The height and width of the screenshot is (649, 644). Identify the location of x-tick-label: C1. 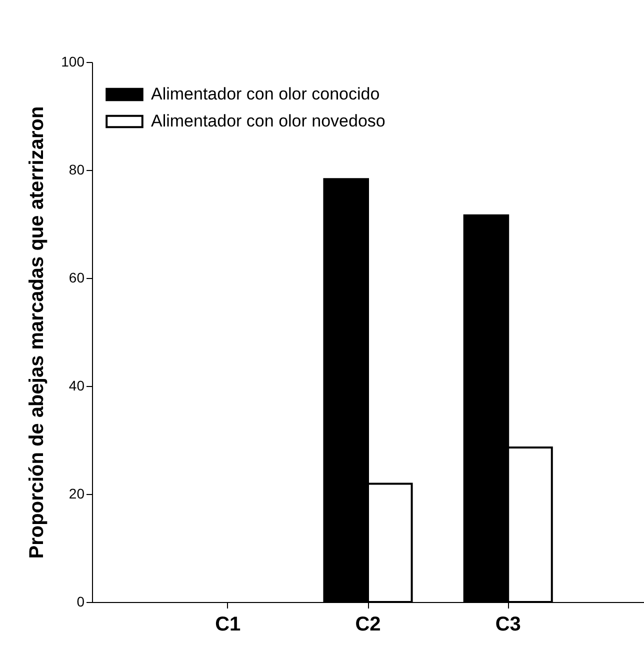
(228, 625).